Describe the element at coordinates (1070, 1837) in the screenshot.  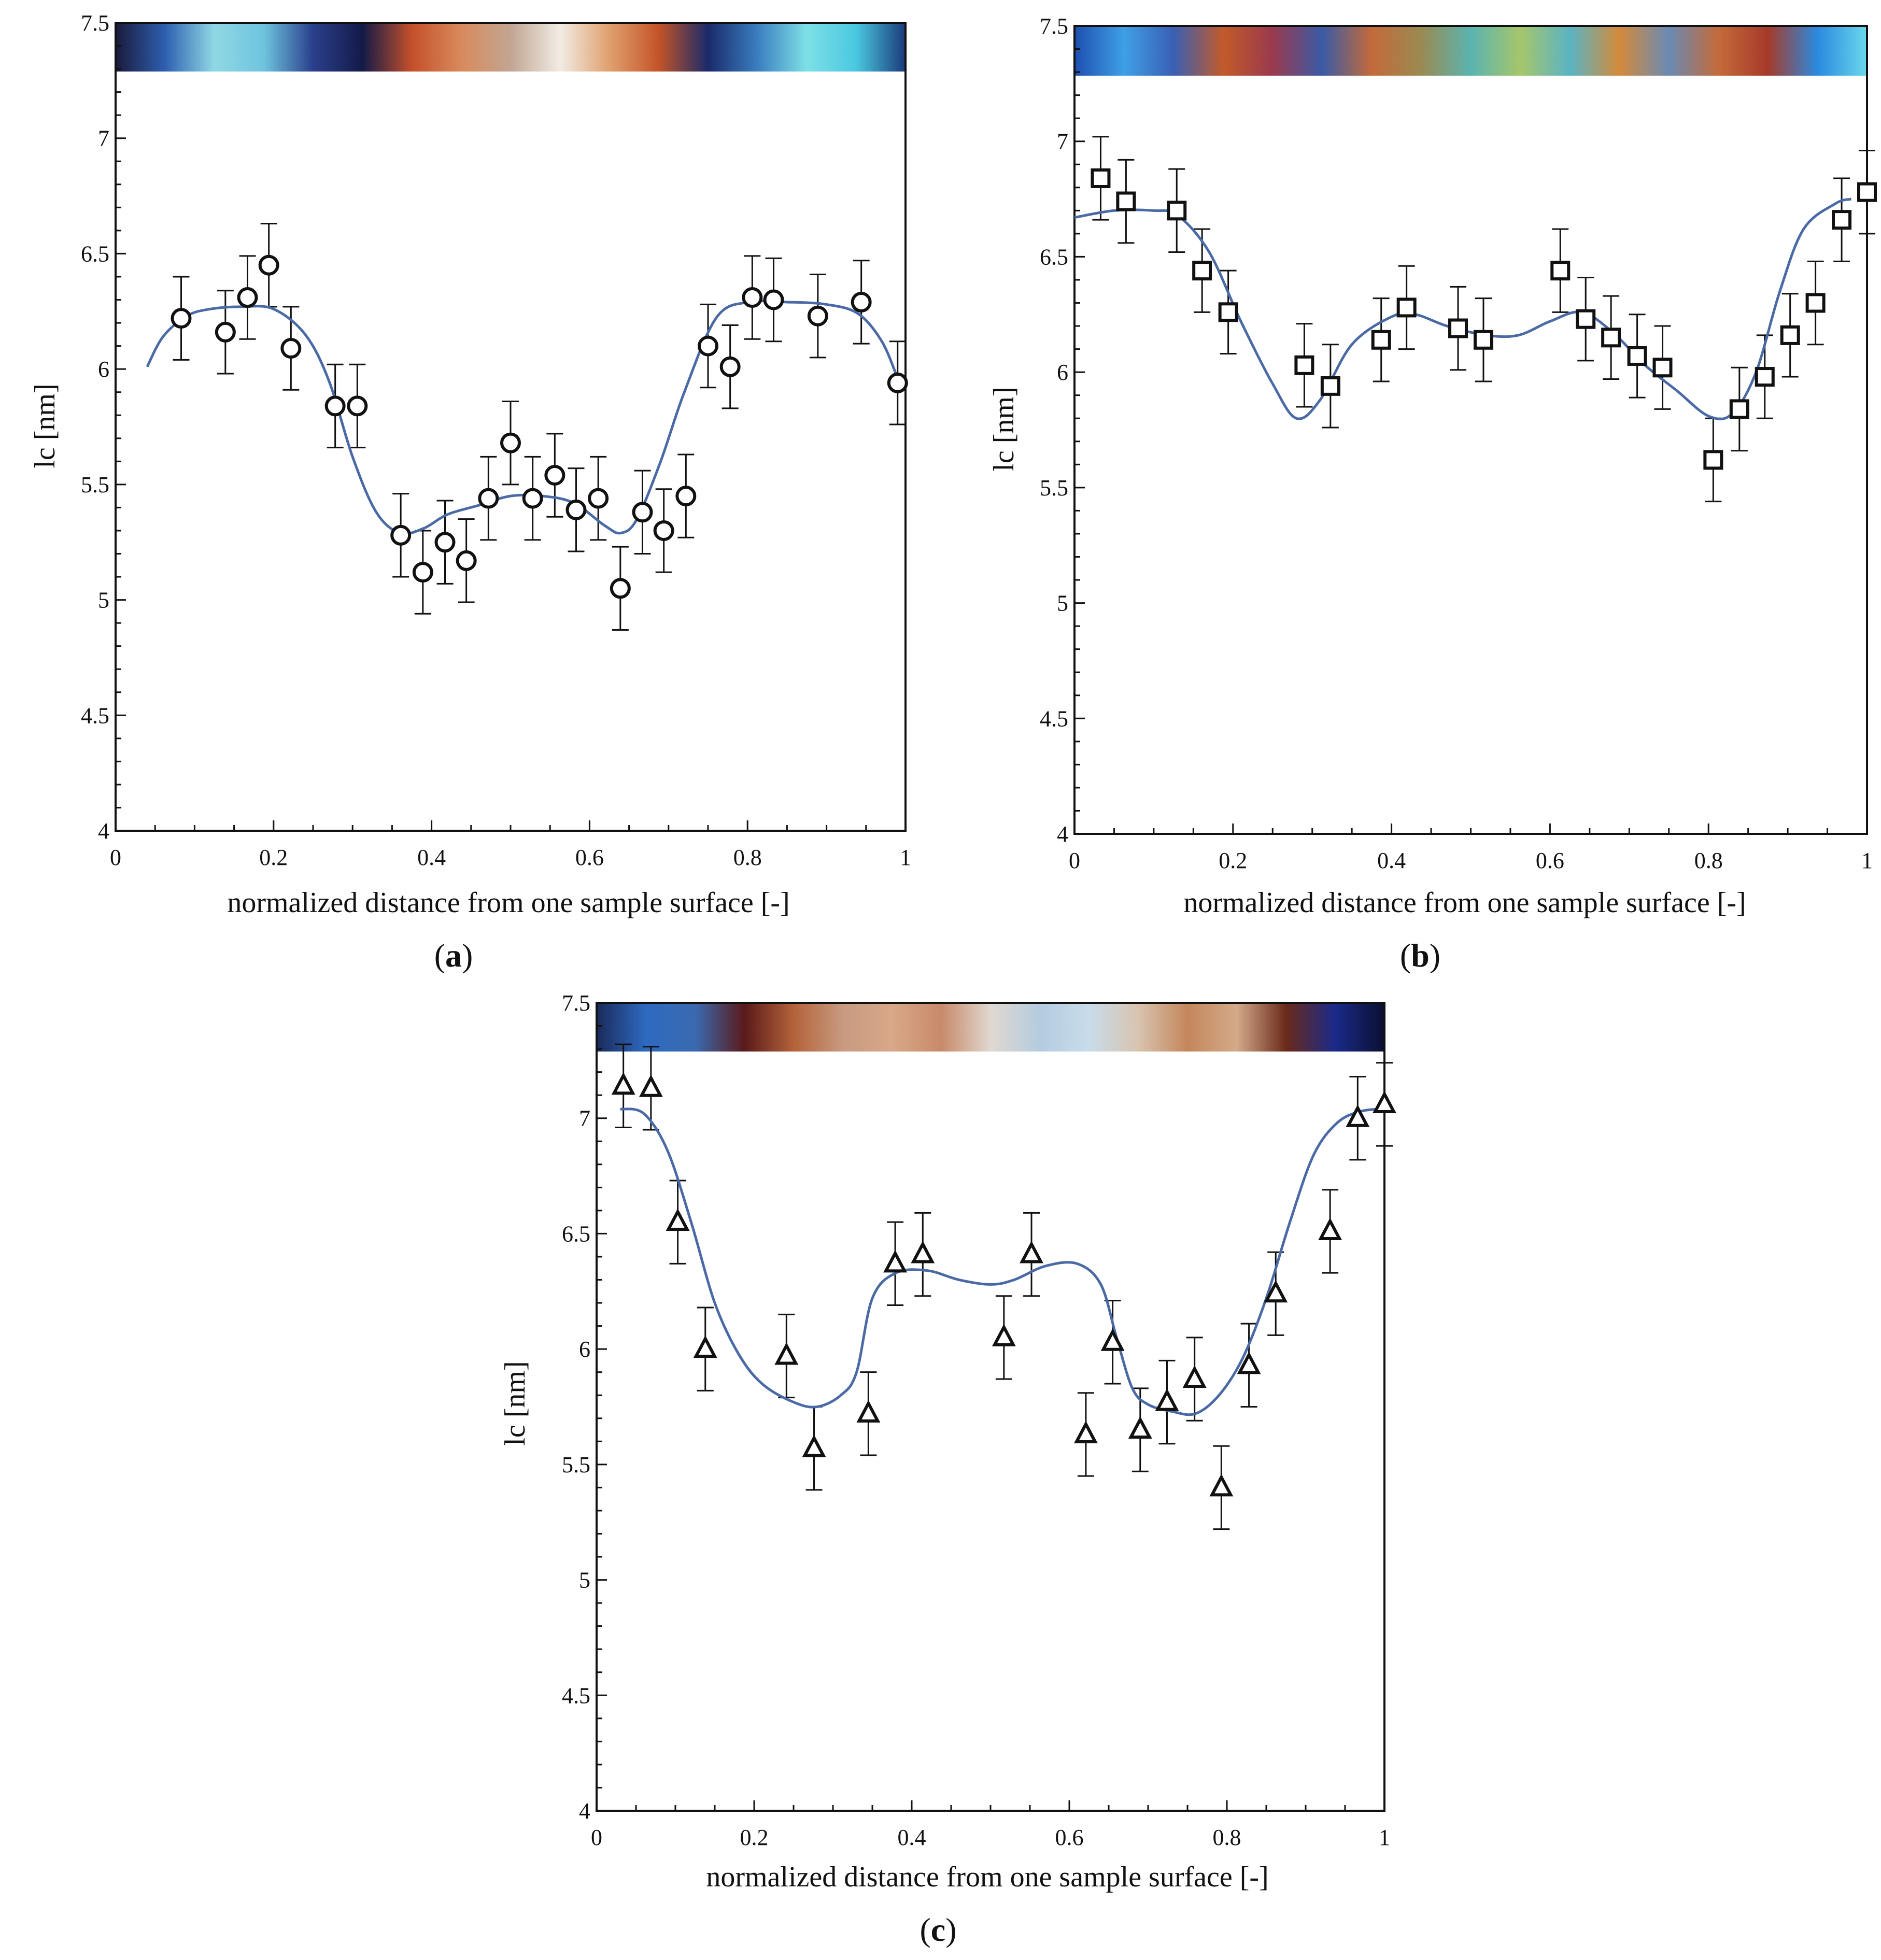
I see `x-tick-label-c: 0.6` at that location.